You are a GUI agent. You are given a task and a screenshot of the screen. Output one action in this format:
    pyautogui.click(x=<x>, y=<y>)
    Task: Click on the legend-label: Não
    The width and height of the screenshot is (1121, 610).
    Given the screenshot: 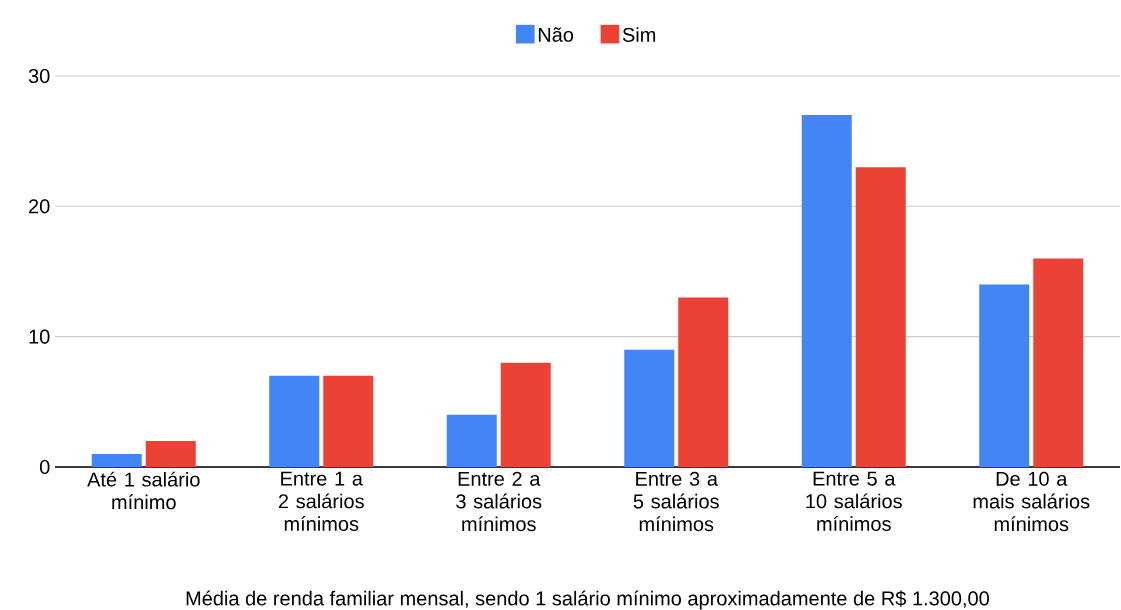 What is the action you would take?
    pyautogui.click(x=556, y=34)
    